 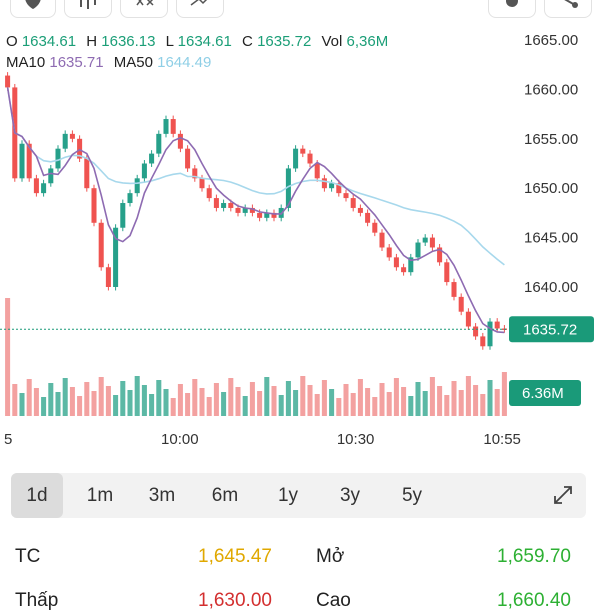 What do you see at coordinates (300, 11) in the screenshot?
I see `chart-toolbar` at bounding box center [300, 11].